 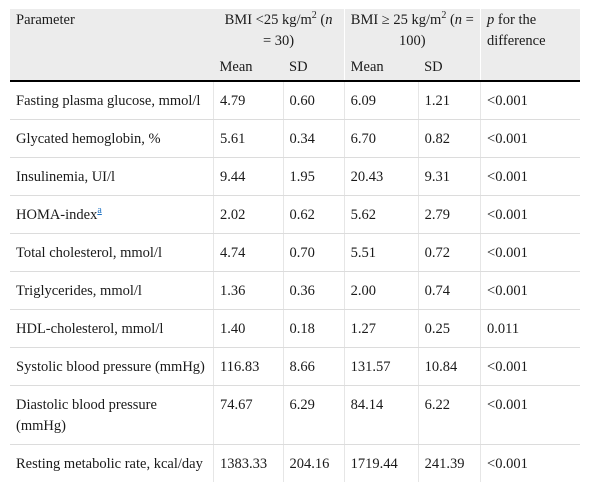 What do you see at coordinates (111, 177) in the screenshot?
I see `parameter-cell: Insulinemia, UI/l` at bounding box center [111, 177].